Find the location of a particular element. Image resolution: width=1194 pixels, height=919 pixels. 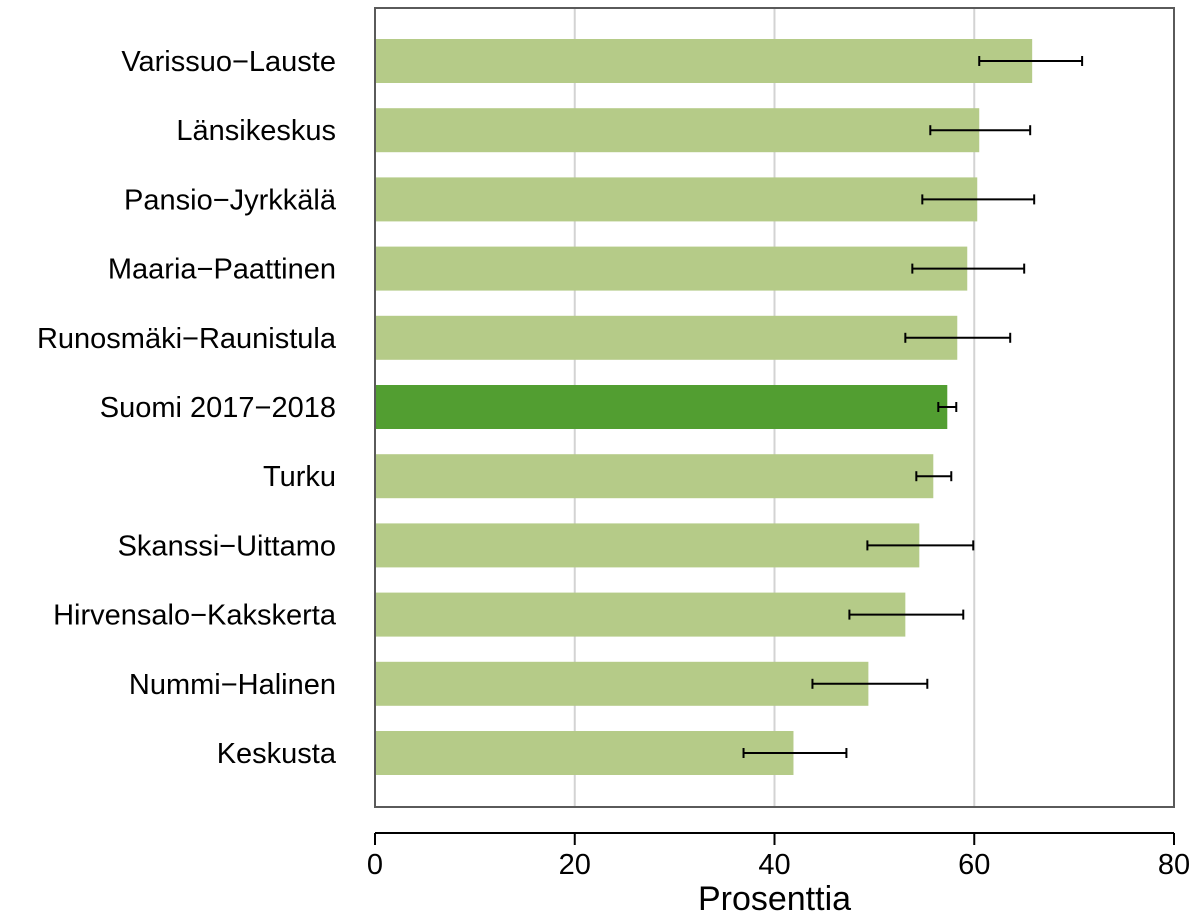

category-label: Hirvensalo−Kakskerta is located at coordinates (195, 616).